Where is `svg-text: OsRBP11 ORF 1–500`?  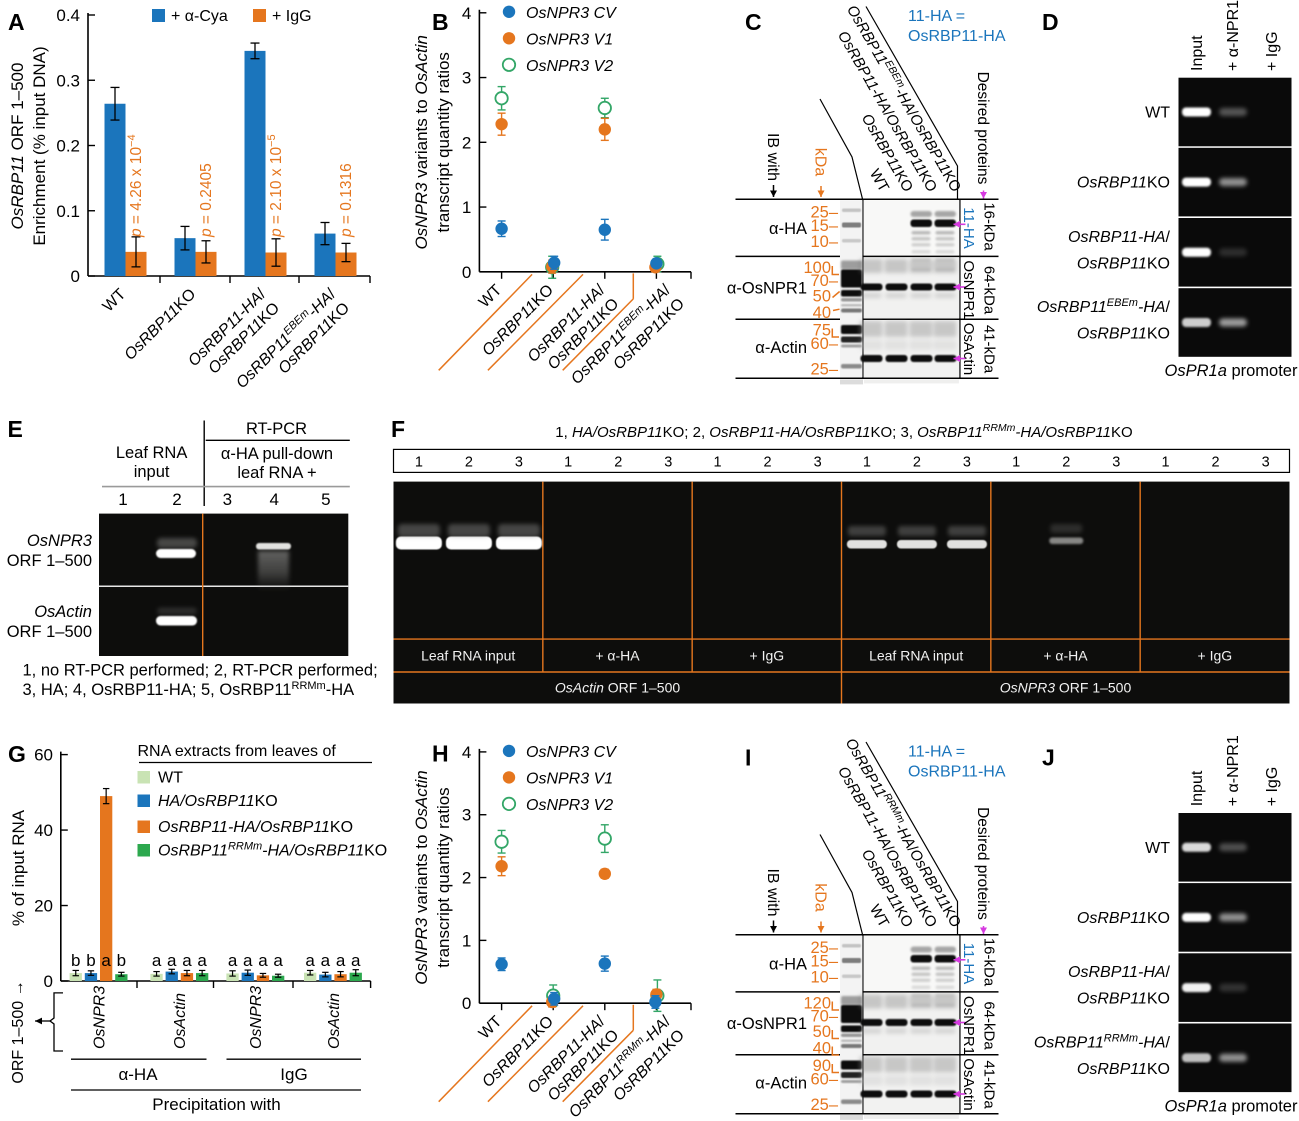
svg-text: OsRBP11 ORF 1–500 is located at coordinates (17, 146).